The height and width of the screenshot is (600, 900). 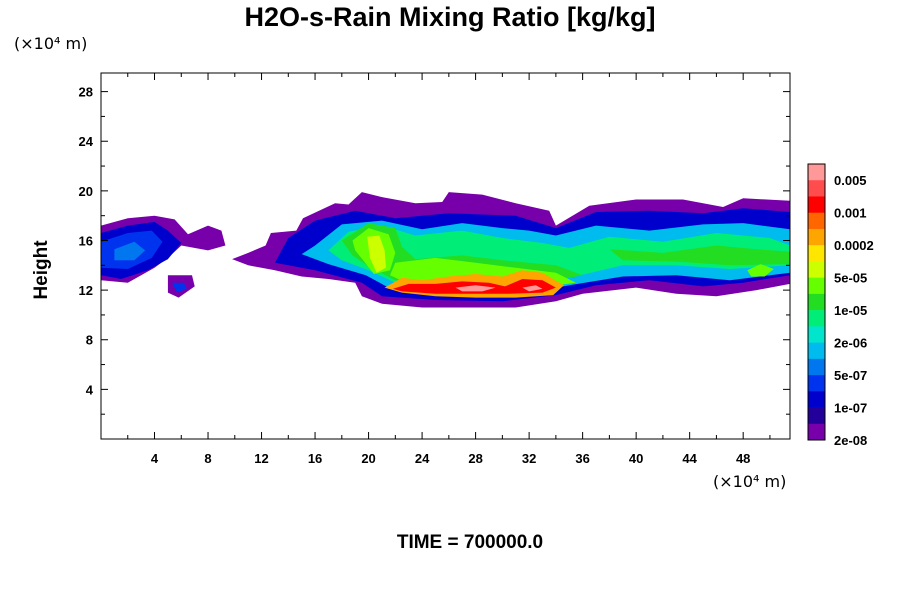 I want to click on contour-fields, so click(x=445, y=250).